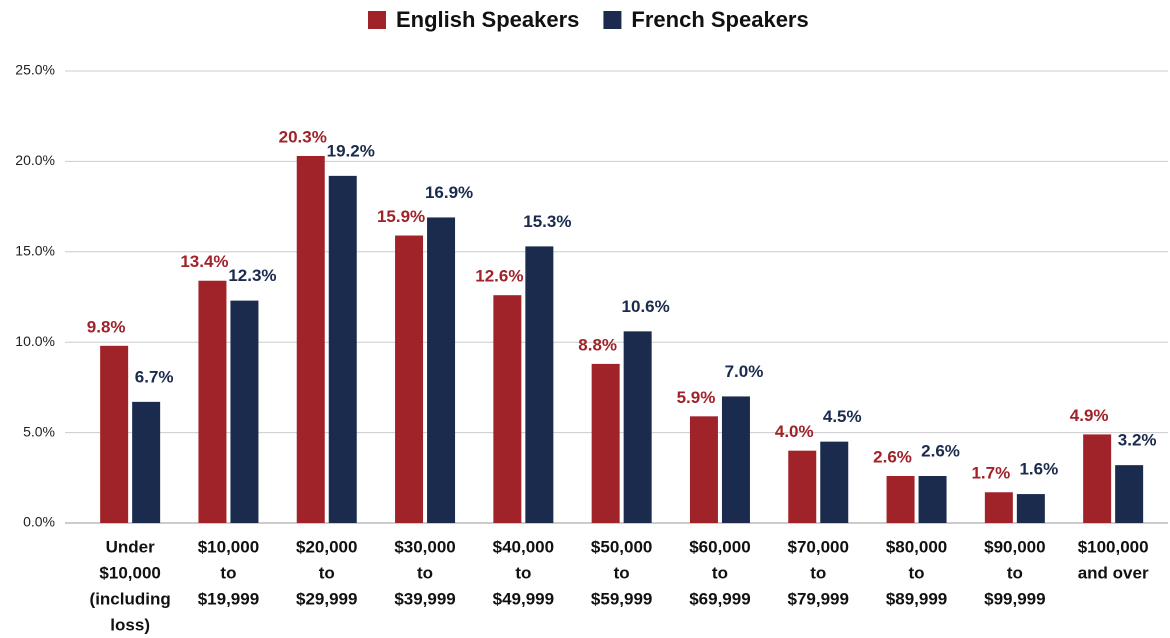 The height and width of the screenshot is (638, 1170). I want to click on value-label: 19.2%, so click(351, 150).